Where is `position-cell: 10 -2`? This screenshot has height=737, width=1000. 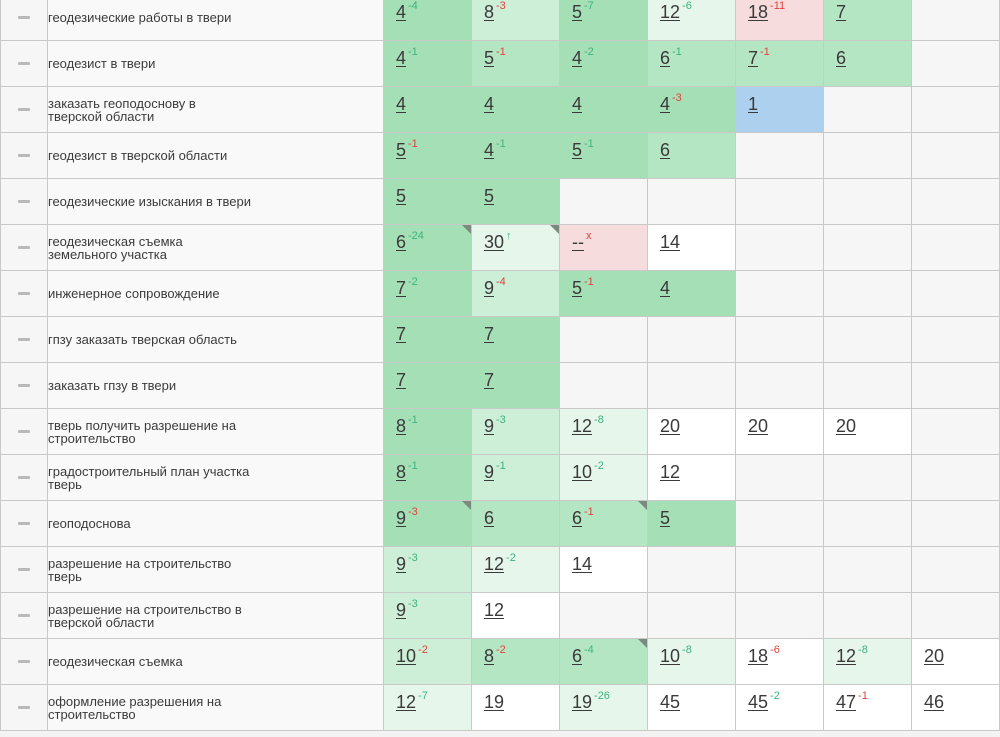 position-cell: 10 -2 is located at coordinates (427, 661).